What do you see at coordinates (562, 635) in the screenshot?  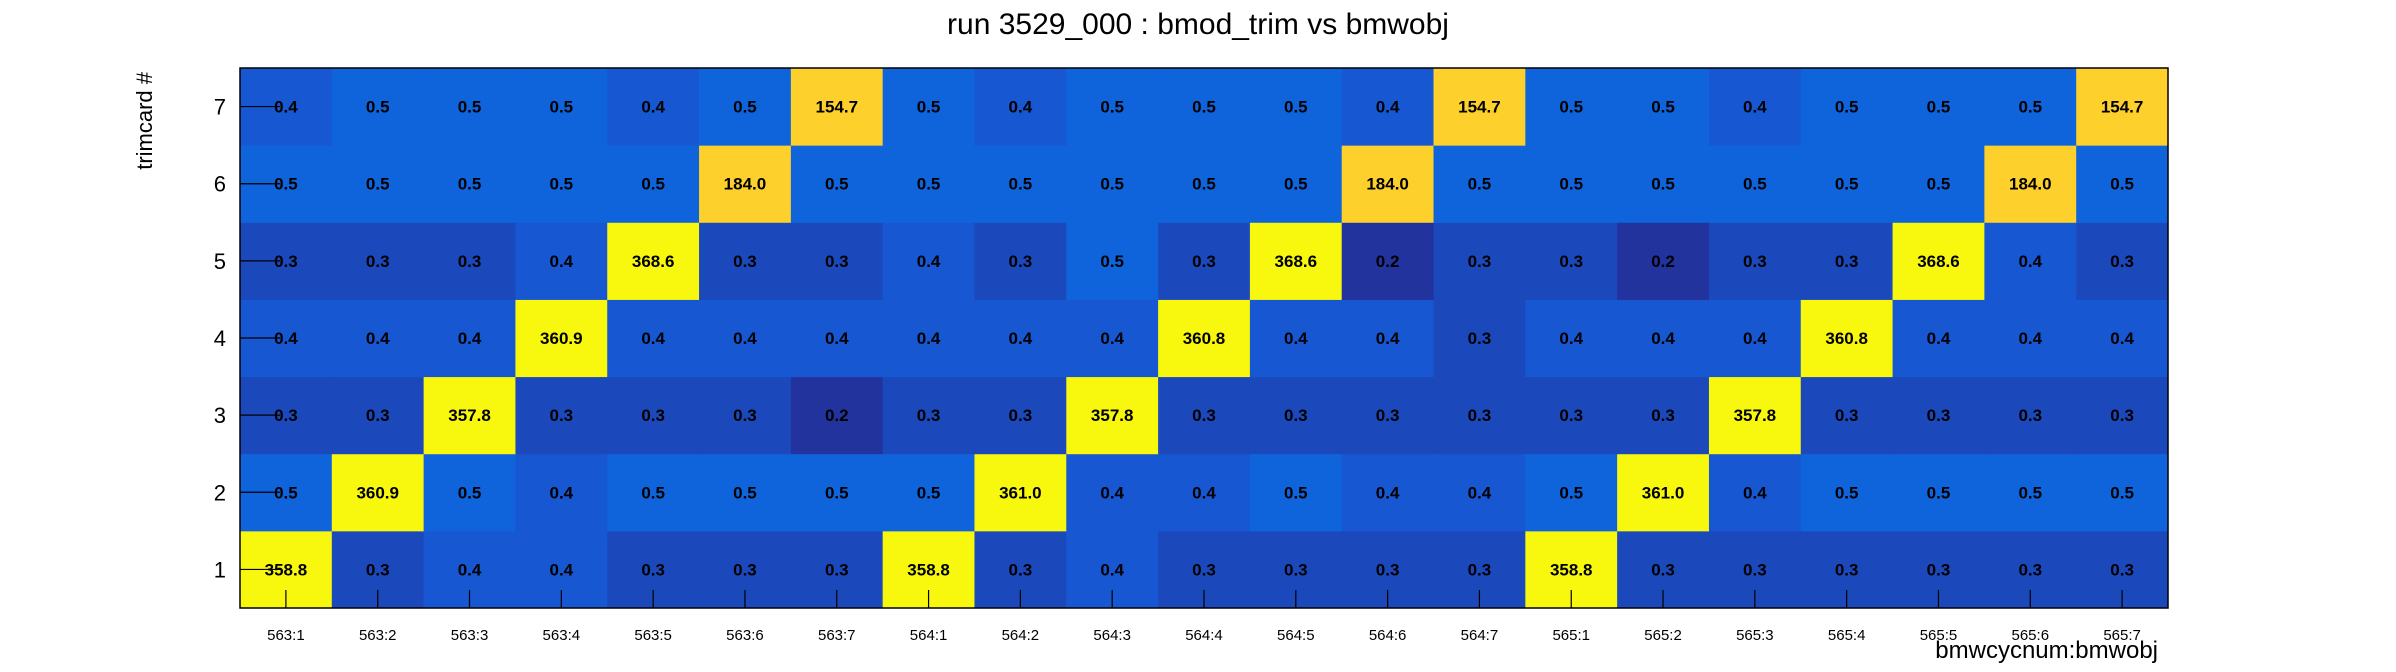 I see `x-tick-label: 563:4` at bounding box center [562, 635].